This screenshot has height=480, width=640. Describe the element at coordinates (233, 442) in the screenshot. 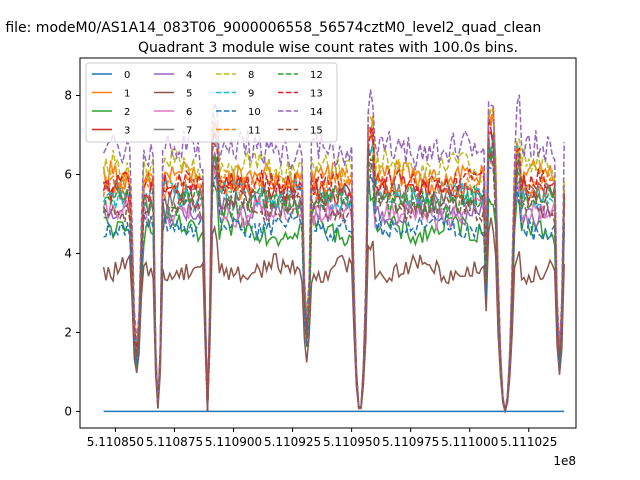

I see `x-tick-label: 5.110900` at that location.